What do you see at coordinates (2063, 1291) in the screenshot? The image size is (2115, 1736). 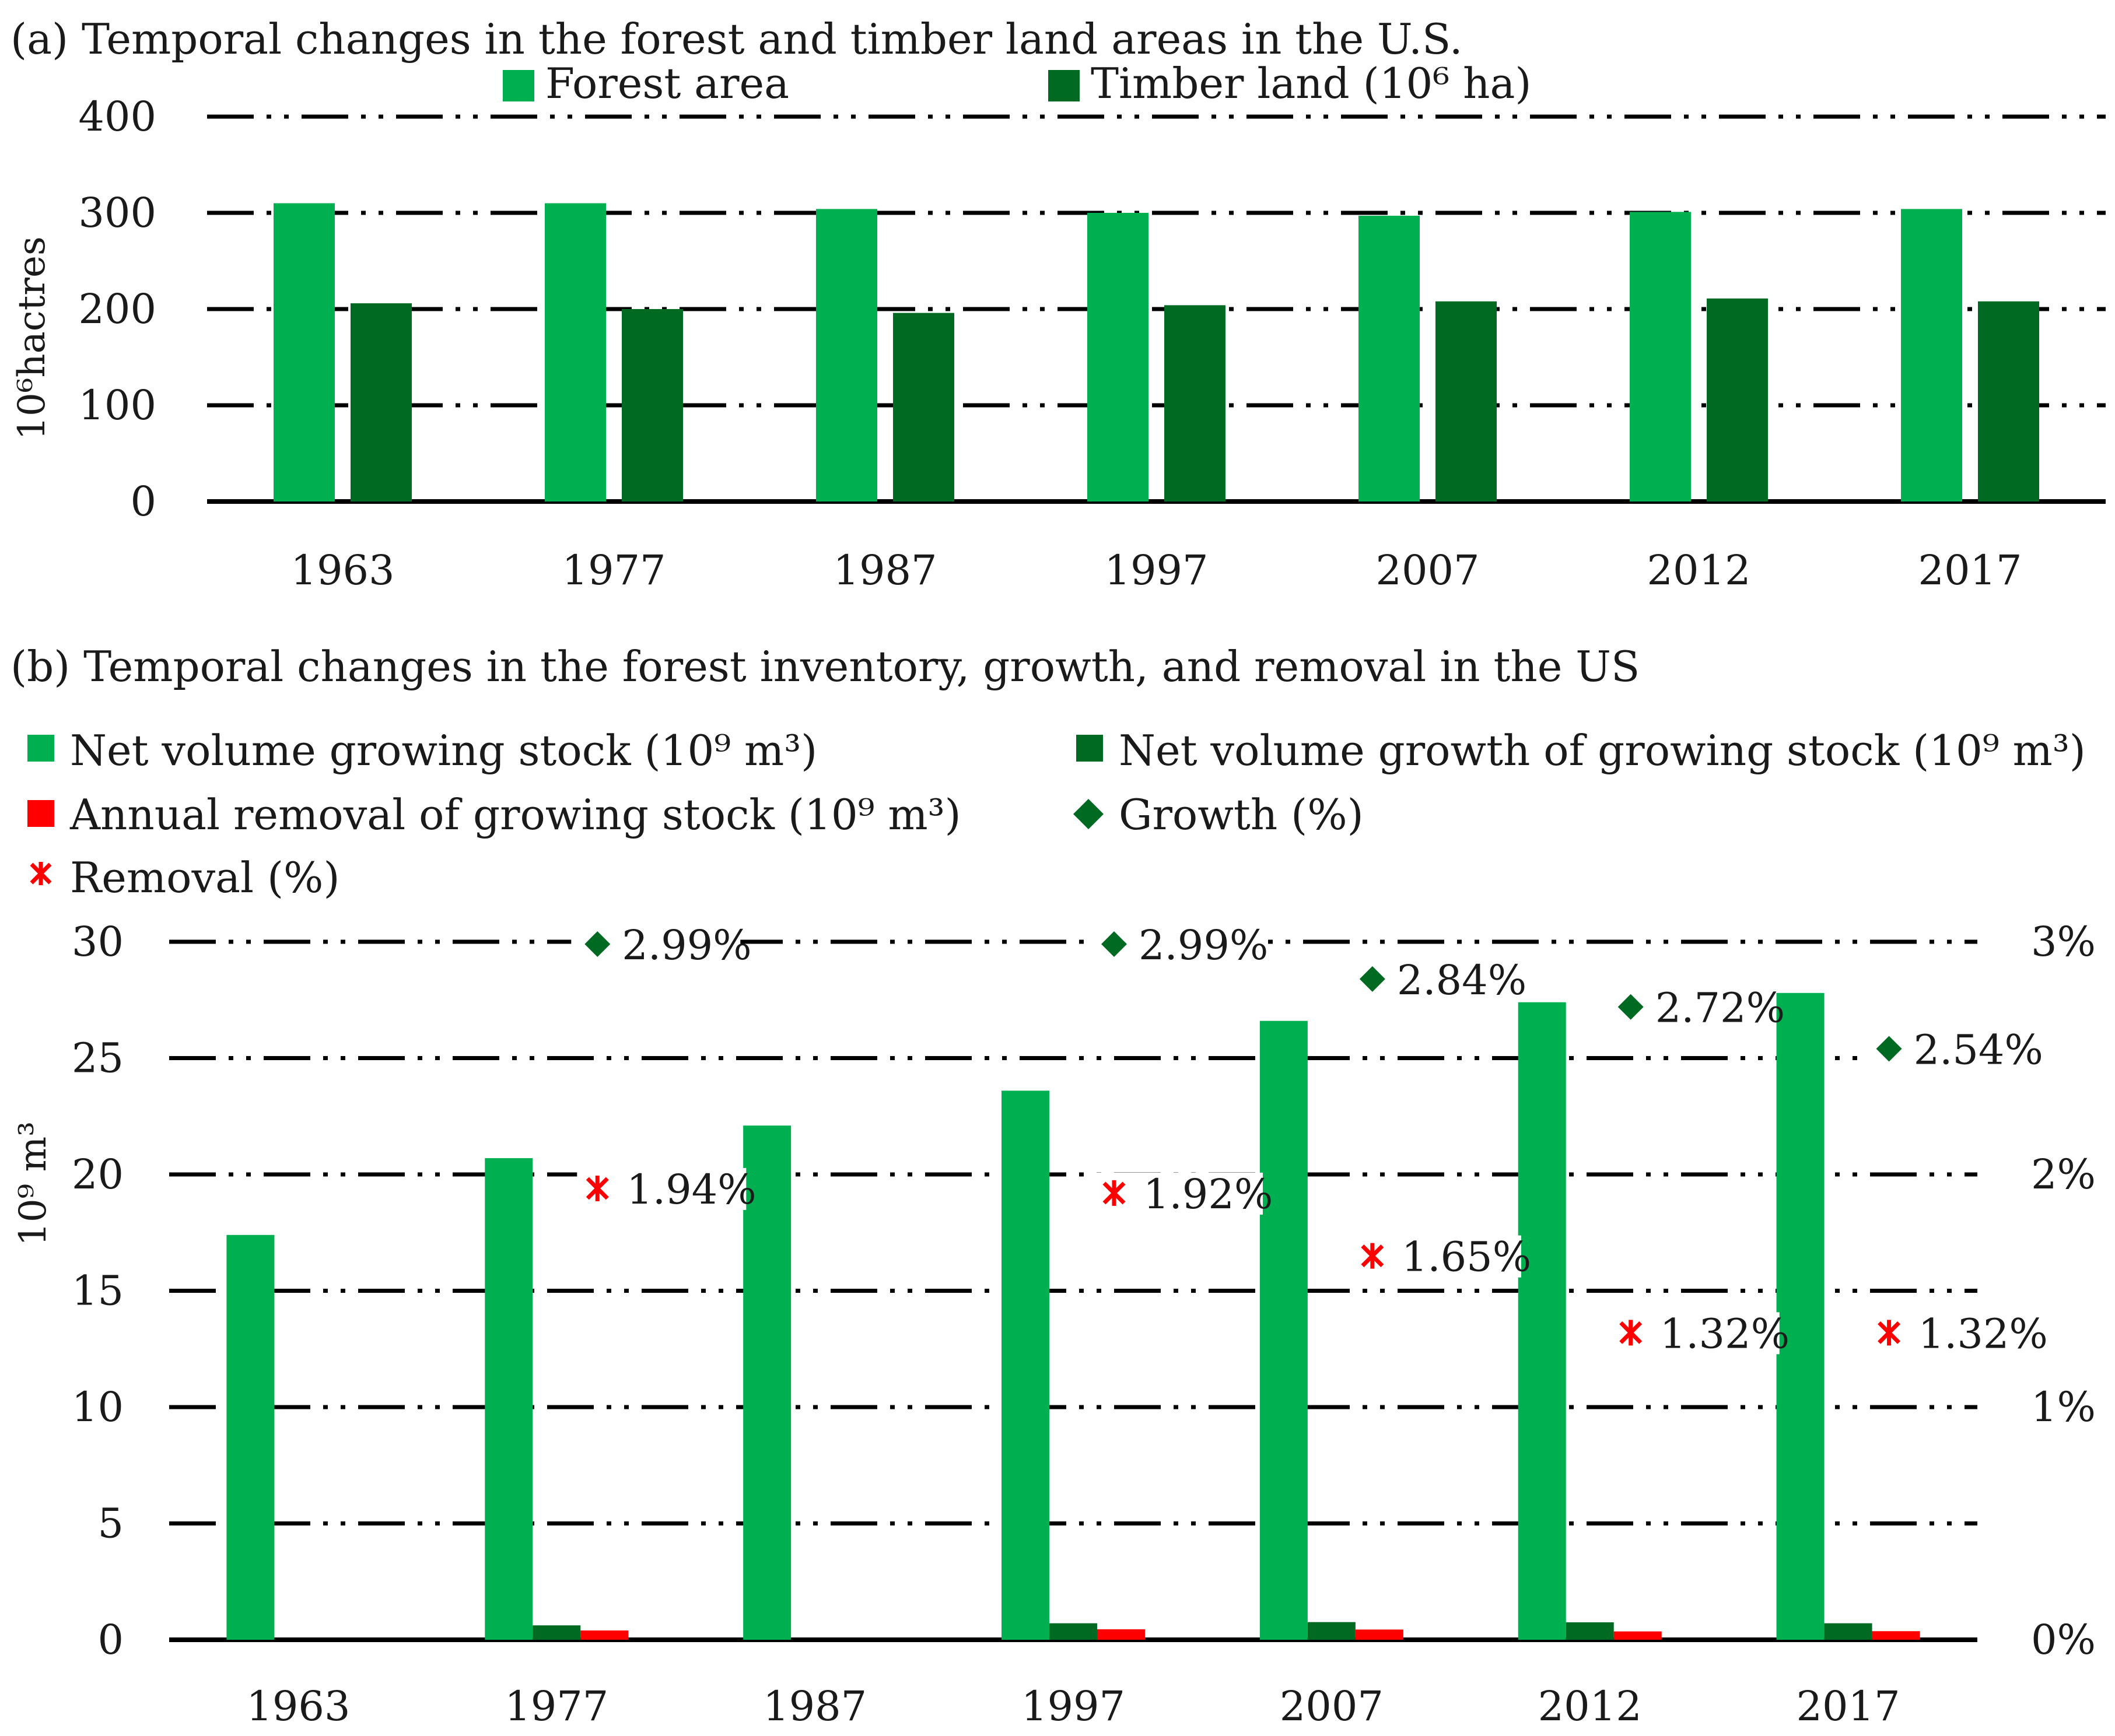 I see `chart-b-y2-ticks: 0% 1% 2% 3%` at bounding box center [2063, 1291].